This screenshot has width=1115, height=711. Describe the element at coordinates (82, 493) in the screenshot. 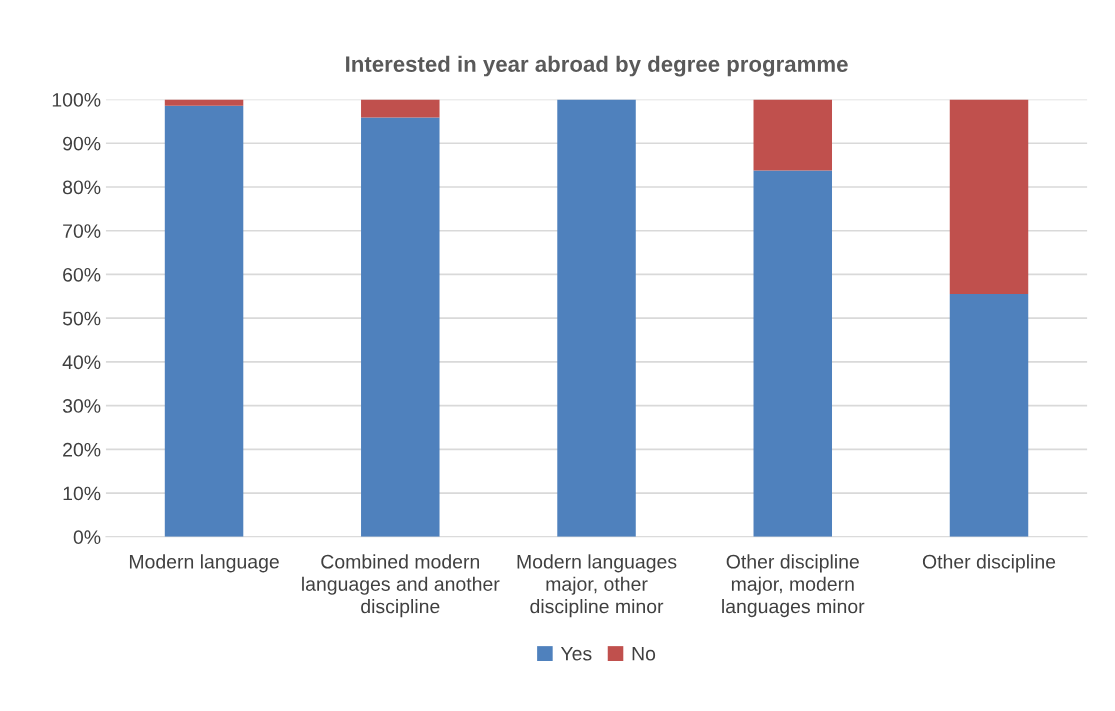

I see `y-tick-label: 10%` at that location.